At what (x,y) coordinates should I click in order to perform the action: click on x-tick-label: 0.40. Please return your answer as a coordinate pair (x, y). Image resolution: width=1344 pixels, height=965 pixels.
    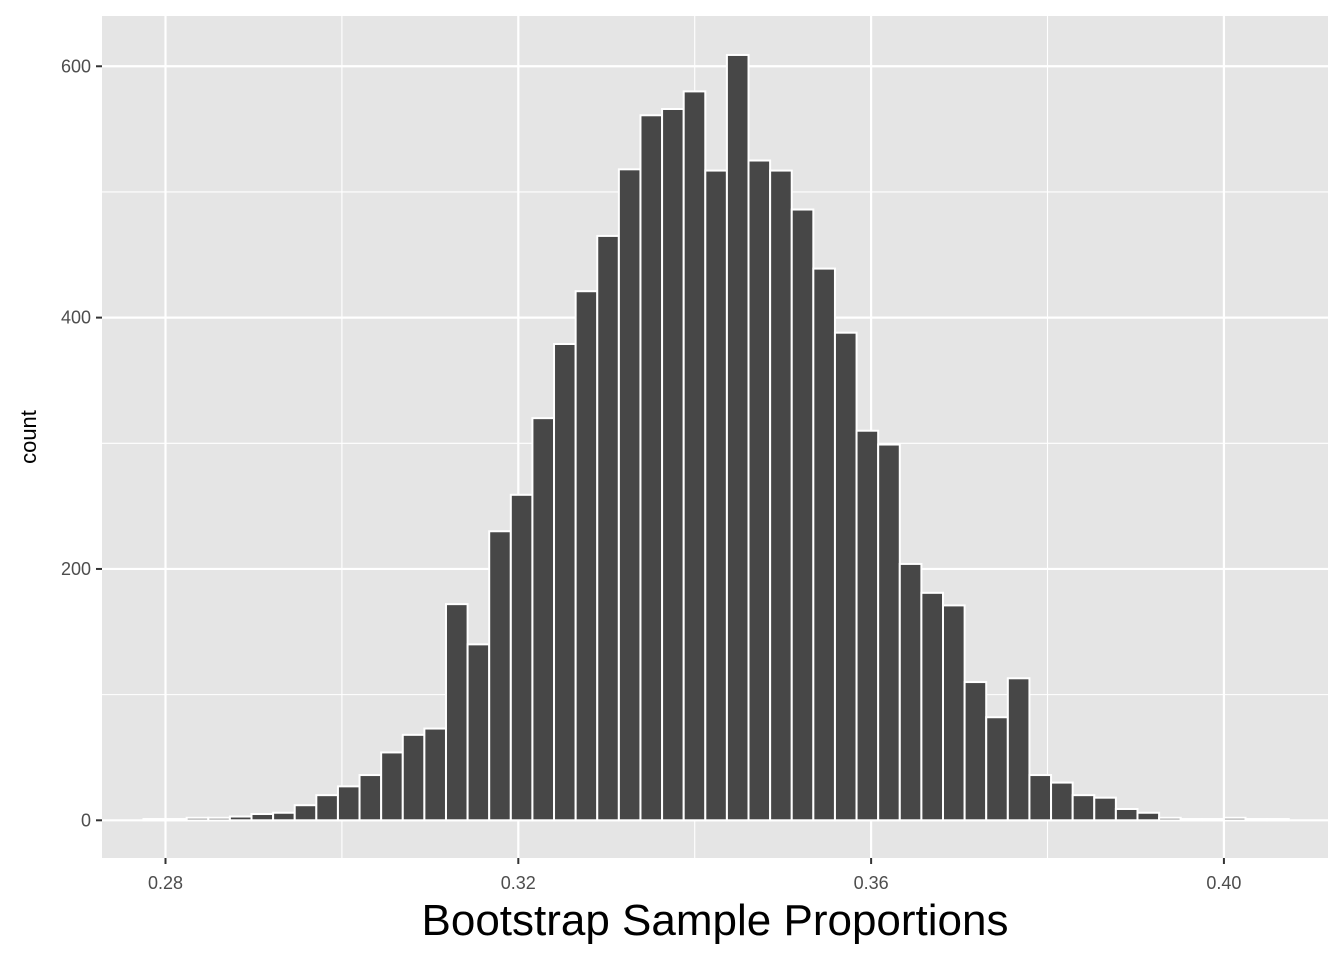
    Looking at the image, I should click on (1223, 883).